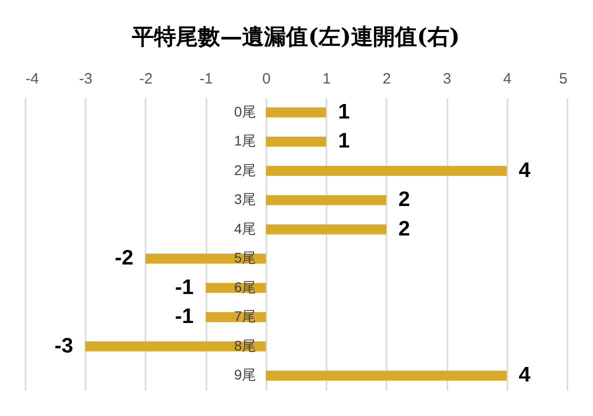 This screenshot has width=593, height=416. Describe the element at coordinates (447, 79) in the screenshot. I see `x-tick-label: 3` at that location.